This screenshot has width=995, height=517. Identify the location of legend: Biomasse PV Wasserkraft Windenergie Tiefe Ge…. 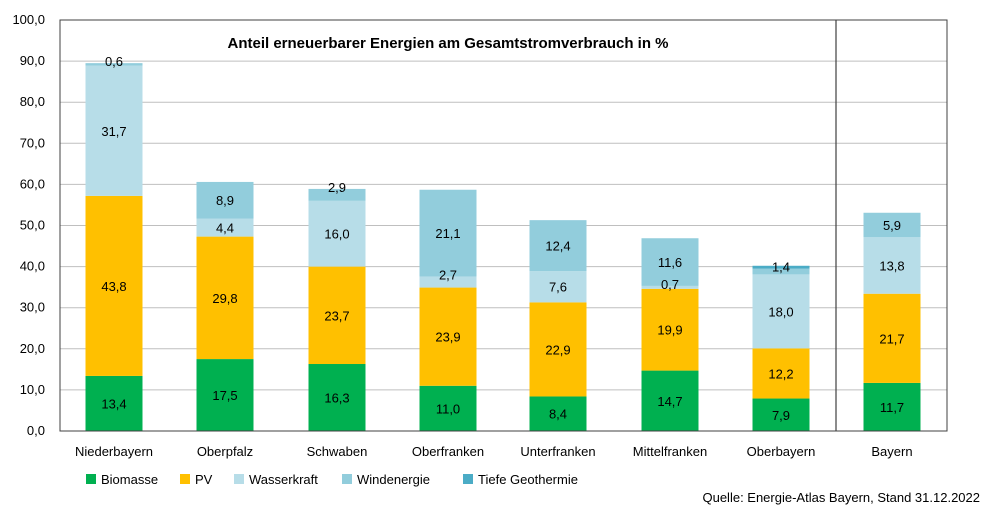
(332, 479).